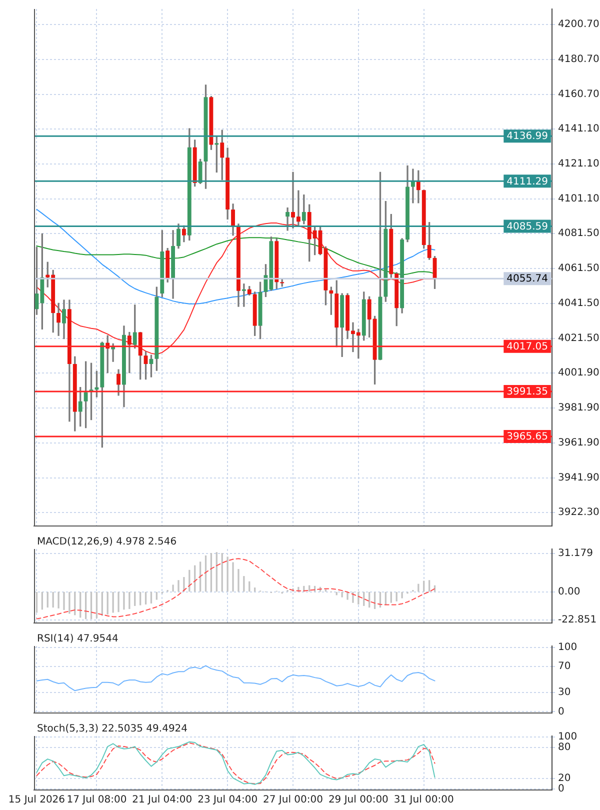 Image resolution: width=600 pixels, height=810 pixels. Describe the element at coordinates (293, 800) in the screenshot. I see `x-tick-label: 27 Jul 00:00` at that location.